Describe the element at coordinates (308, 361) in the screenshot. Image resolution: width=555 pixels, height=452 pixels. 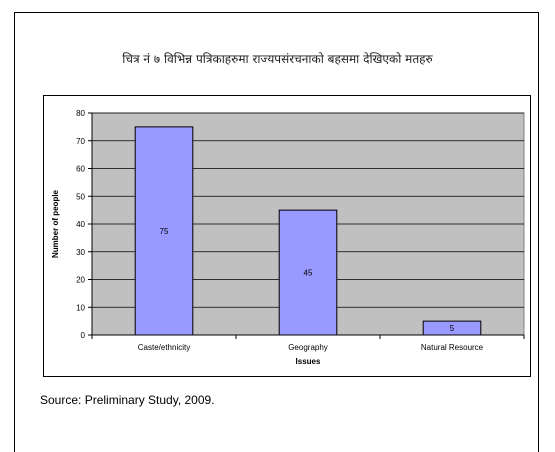
I see `x-axis-title: Issues` at that location.